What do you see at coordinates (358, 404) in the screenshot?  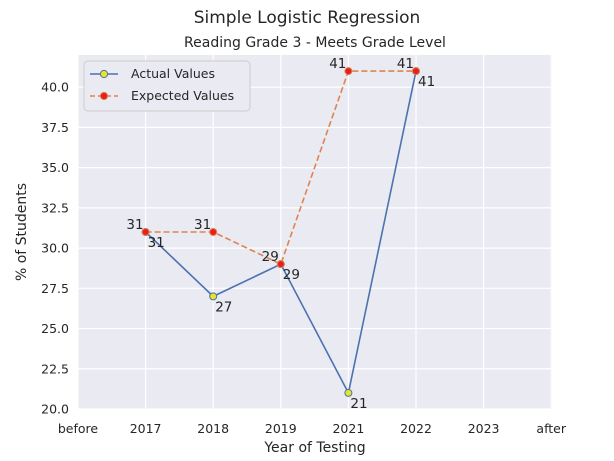 I see `actual-data-label: 21` at bounding box center [358, 404].